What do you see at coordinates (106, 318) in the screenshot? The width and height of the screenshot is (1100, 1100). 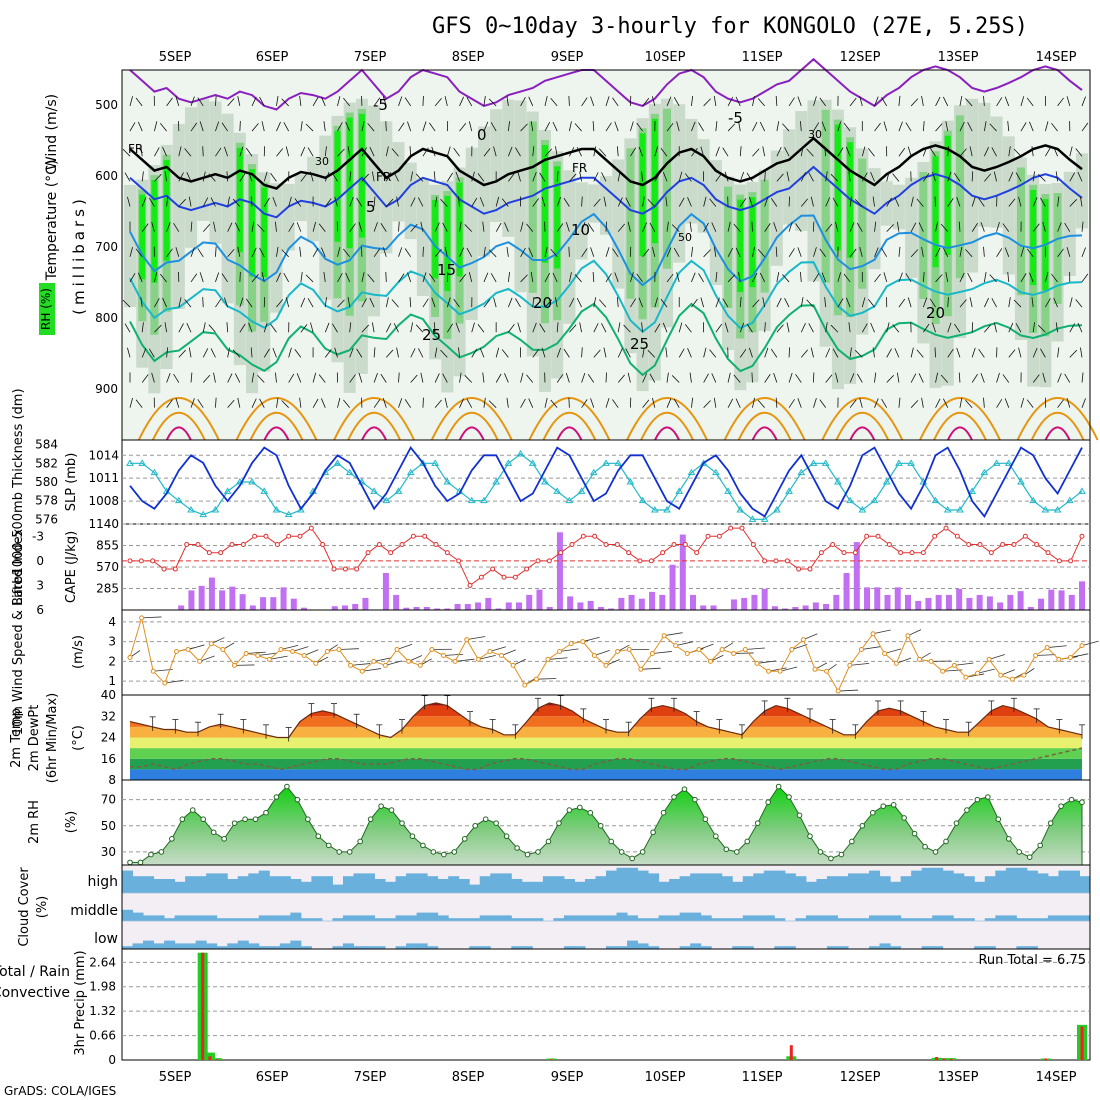 I see `pressure-tick-label: 800` at bounding box center [106, 318].